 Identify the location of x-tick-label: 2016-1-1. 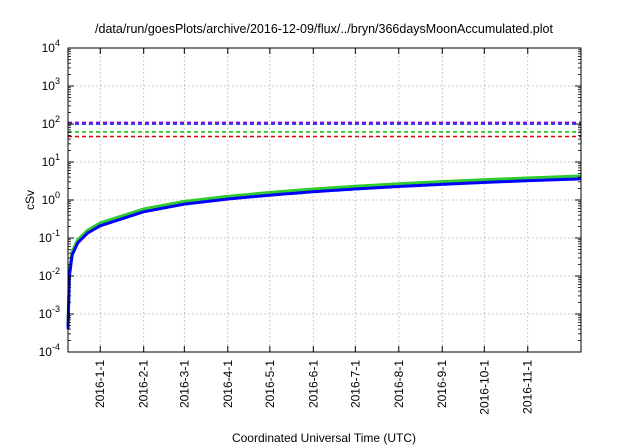
(100, 384).